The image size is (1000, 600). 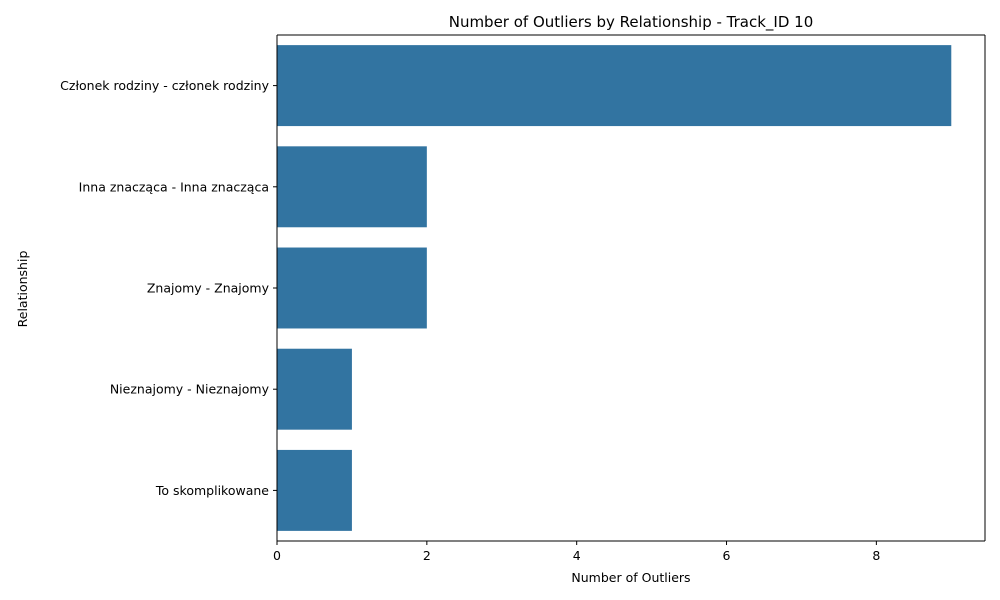 What do you see at coordinates (427, 555) in the screenshot?
I see `x-tick-label: 2` at bounding box center [427, 555].